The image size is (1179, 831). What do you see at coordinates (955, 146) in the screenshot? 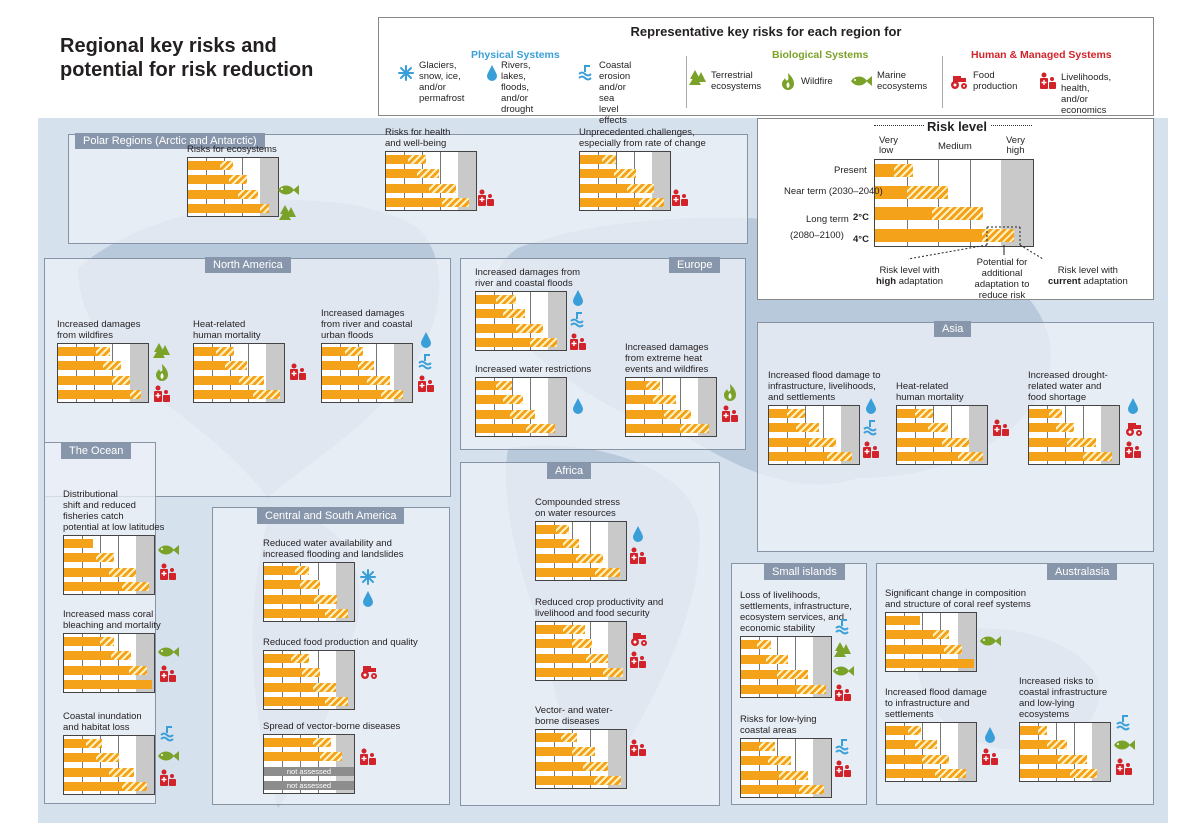
I see `scale-col-medium: Medium` at bounding box center [955, 146].